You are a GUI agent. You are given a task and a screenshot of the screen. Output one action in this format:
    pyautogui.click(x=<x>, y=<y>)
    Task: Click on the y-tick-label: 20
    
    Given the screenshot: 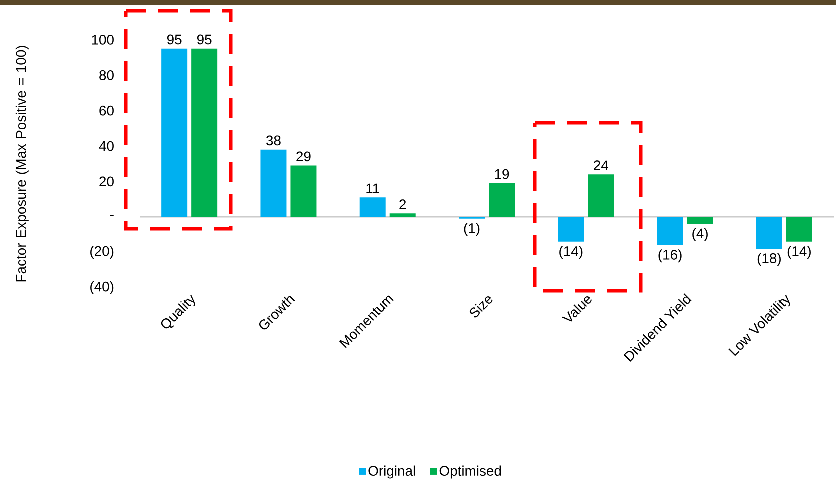 What is the action you would take?
    pyautogui.click(x=107, y=181)
    